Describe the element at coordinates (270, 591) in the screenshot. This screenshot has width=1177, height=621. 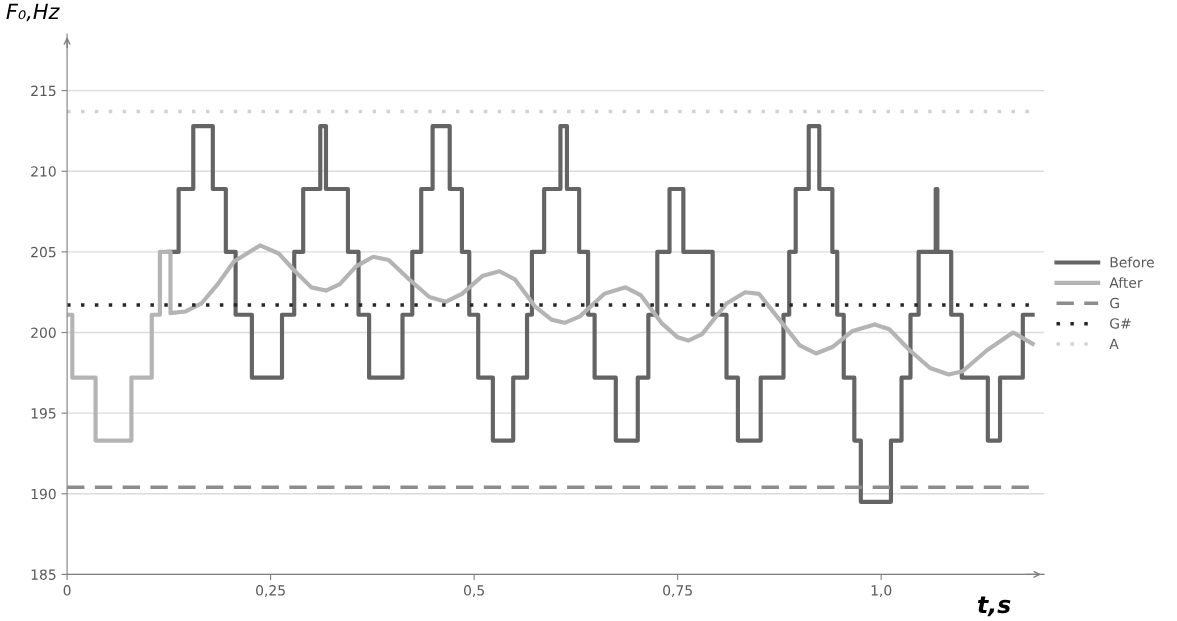
I see `x-tick-label: 0,25` at that location.